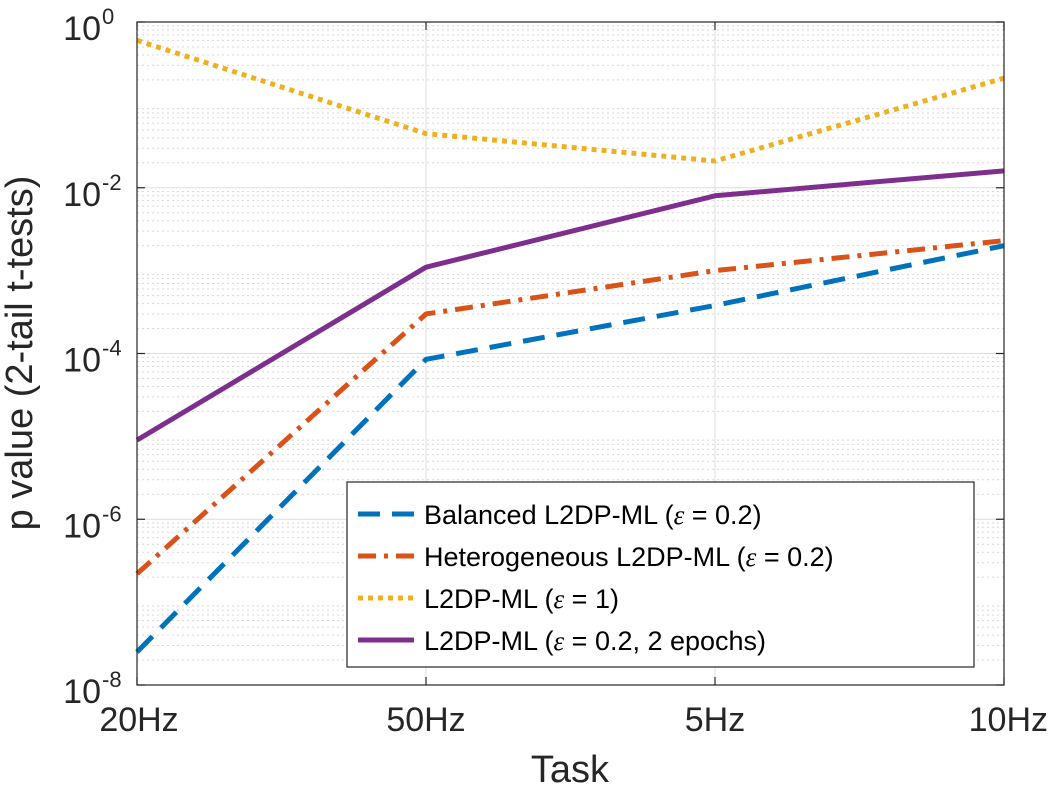  I want to click on x-tick-label: 10Hz, so click(1008, 720).